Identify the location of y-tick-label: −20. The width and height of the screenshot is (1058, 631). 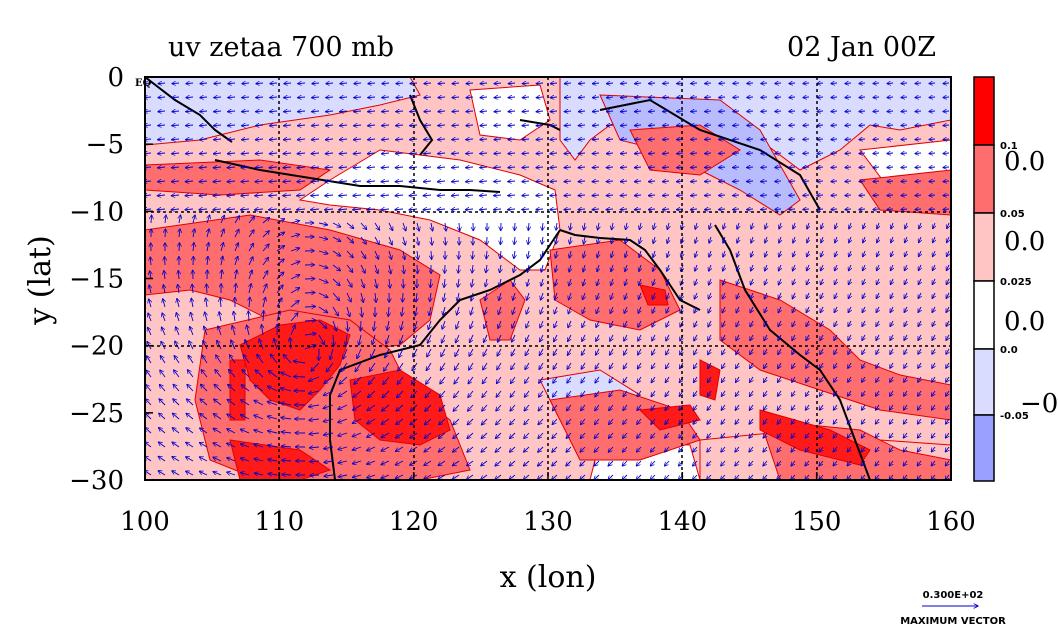
(96, 347).